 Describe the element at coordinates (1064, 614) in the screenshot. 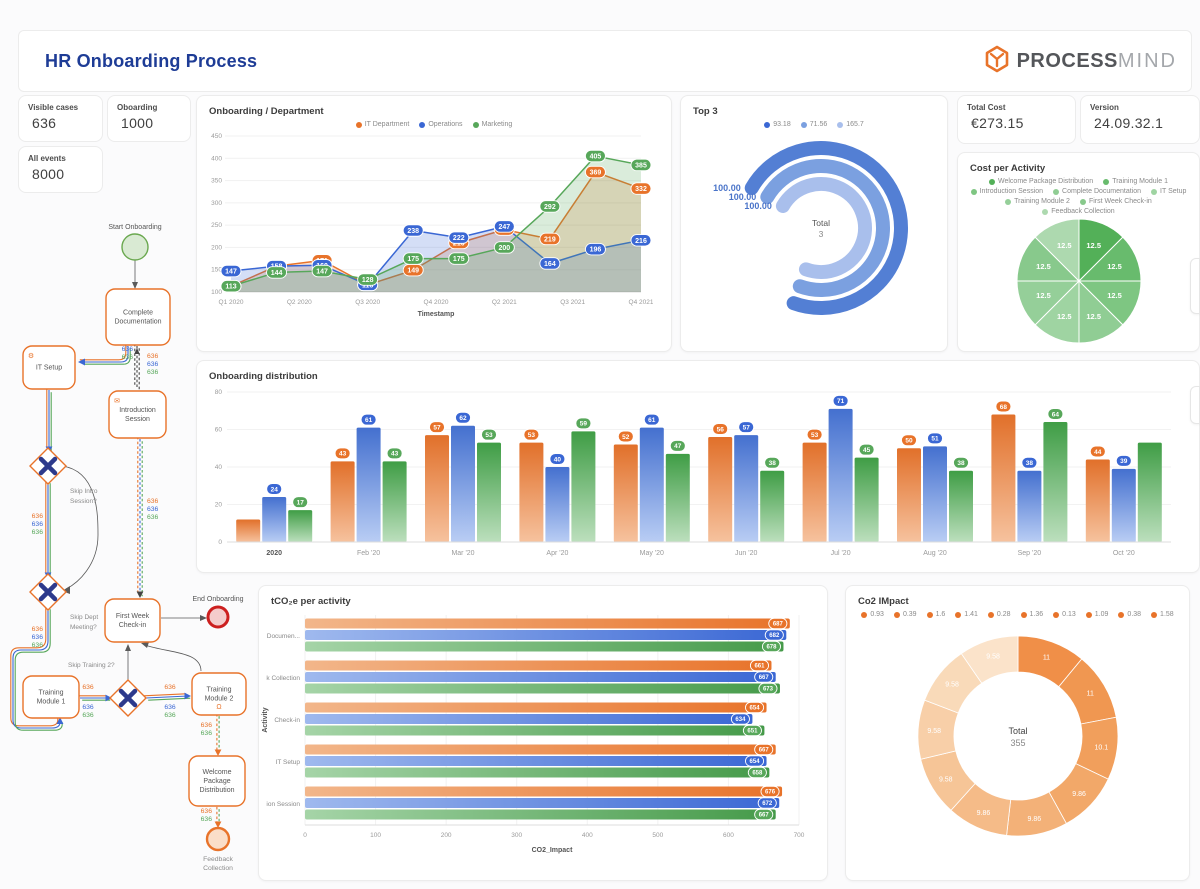

I see `legend-item: 0.13` at that location.